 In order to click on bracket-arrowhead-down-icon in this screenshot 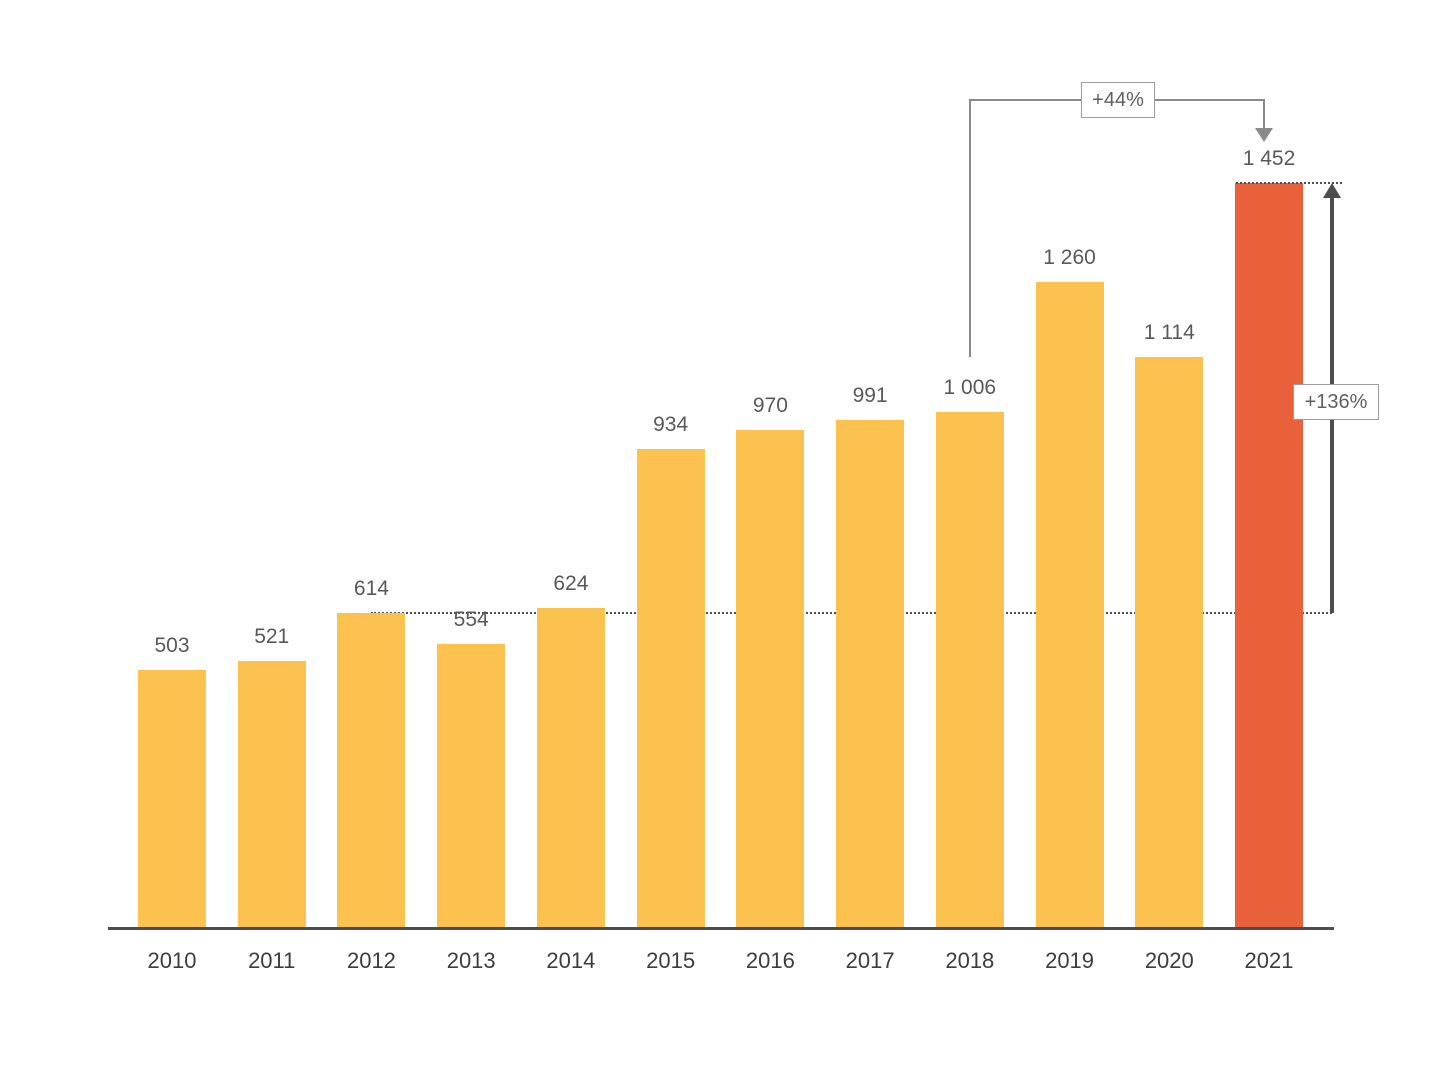, I will do `click(1264, 135)`.